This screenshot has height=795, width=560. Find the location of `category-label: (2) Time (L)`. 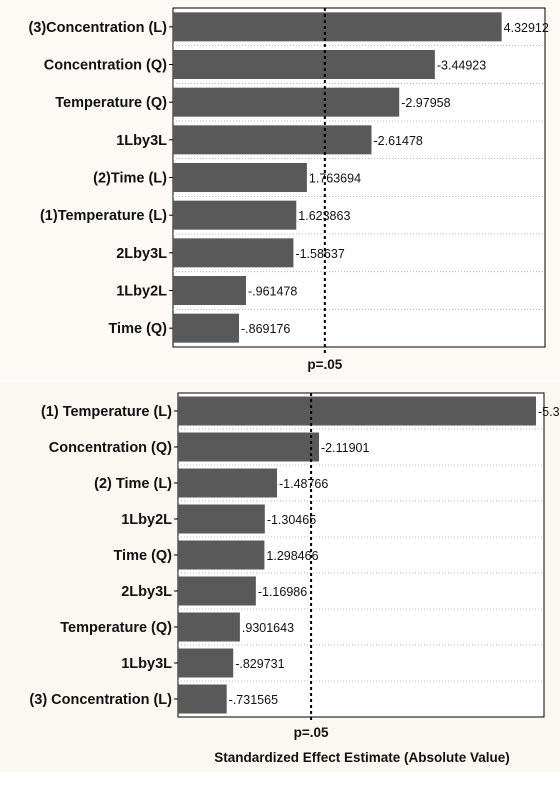

category-label: (2) Time (L) is located at coordinates (133, 484).